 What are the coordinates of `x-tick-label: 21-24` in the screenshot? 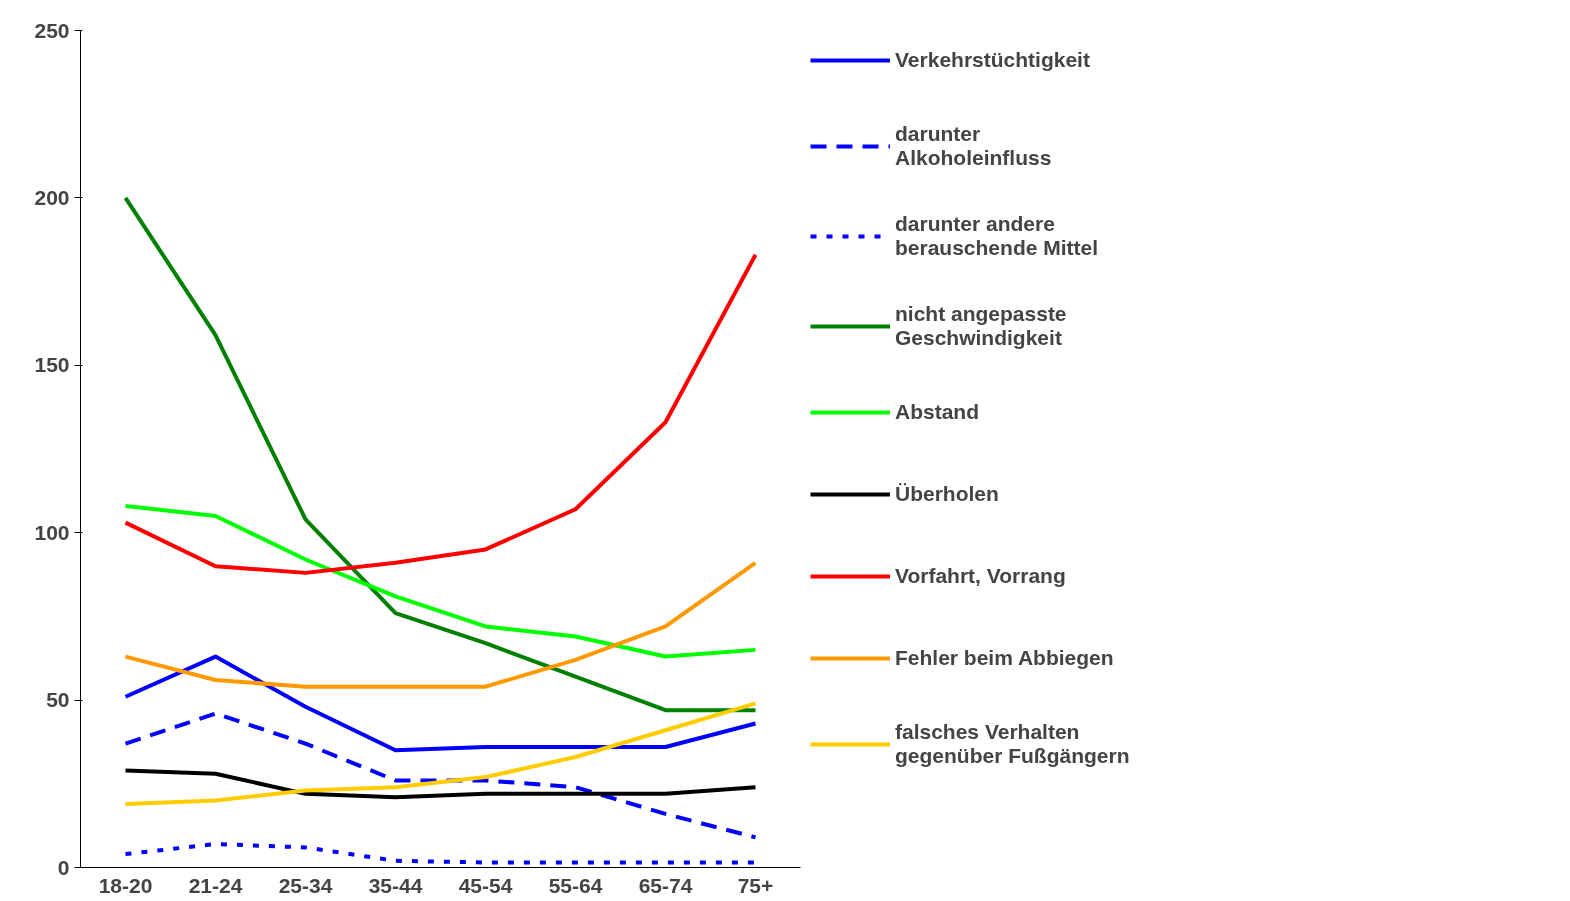 It's located at (215, 885).